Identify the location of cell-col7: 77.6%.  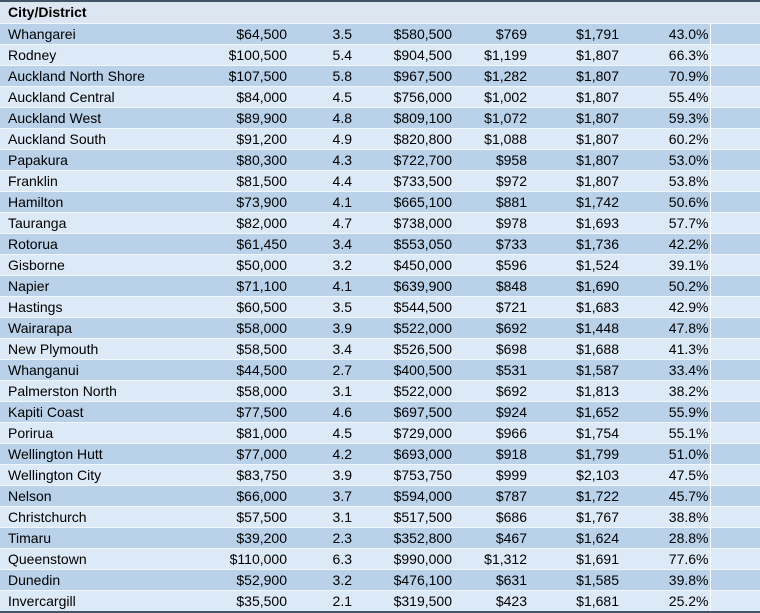
(665, 559).